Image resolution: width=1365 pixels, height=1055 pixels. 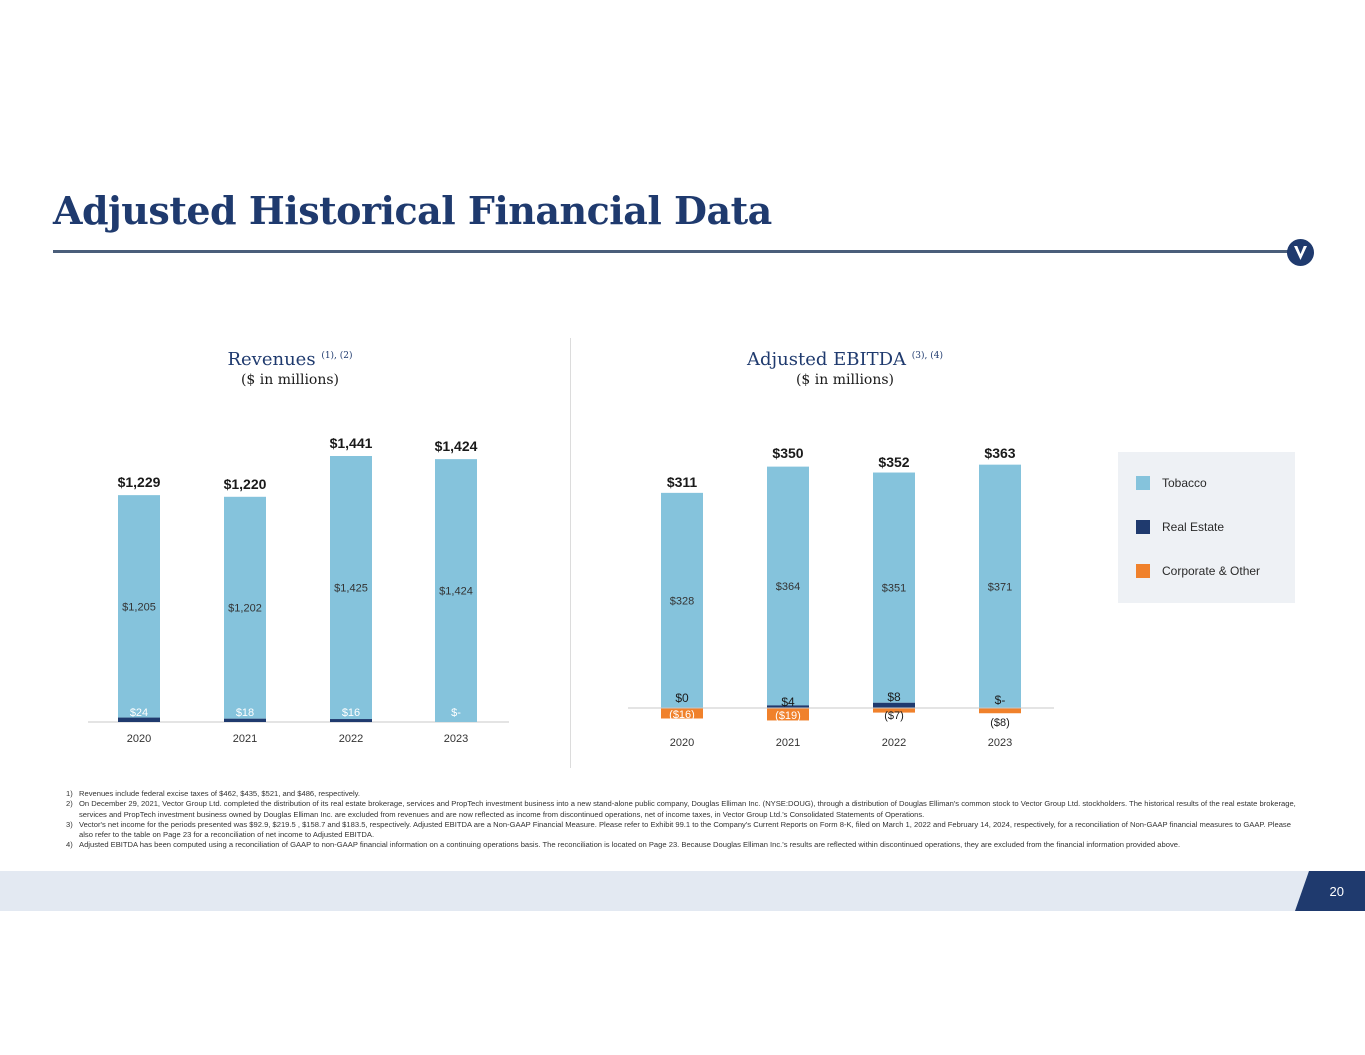 What do you see at coordinates (290, 380) in the screenshot?
I see `revenues-subtitle: ($ in millions)` at bounding box center [290, 380].